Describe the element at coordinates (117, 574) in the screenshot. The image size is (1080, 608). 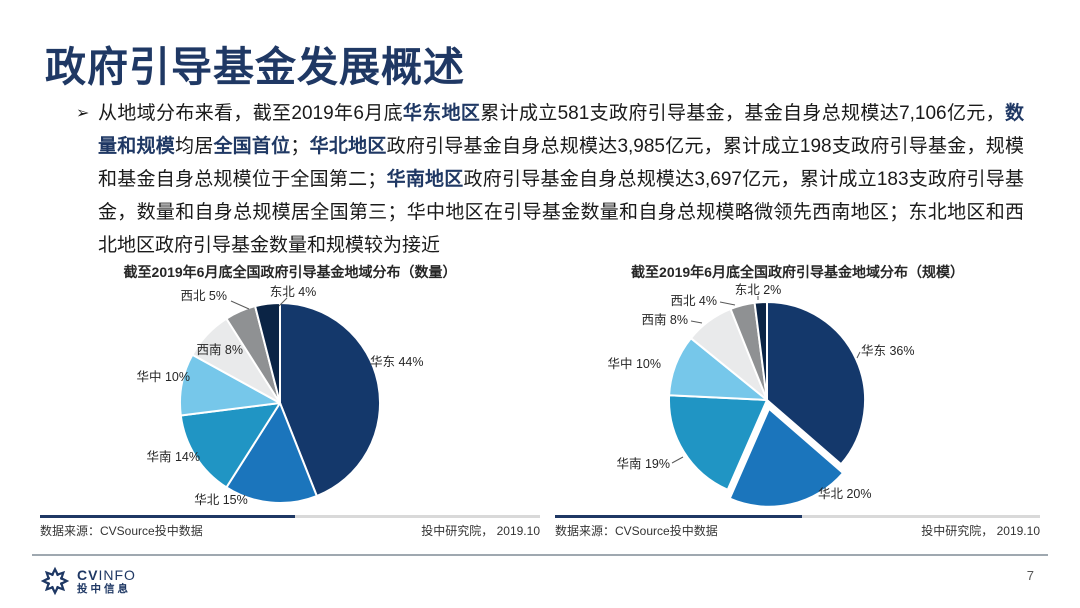
I see `brand-name-info: INFO` at that location.